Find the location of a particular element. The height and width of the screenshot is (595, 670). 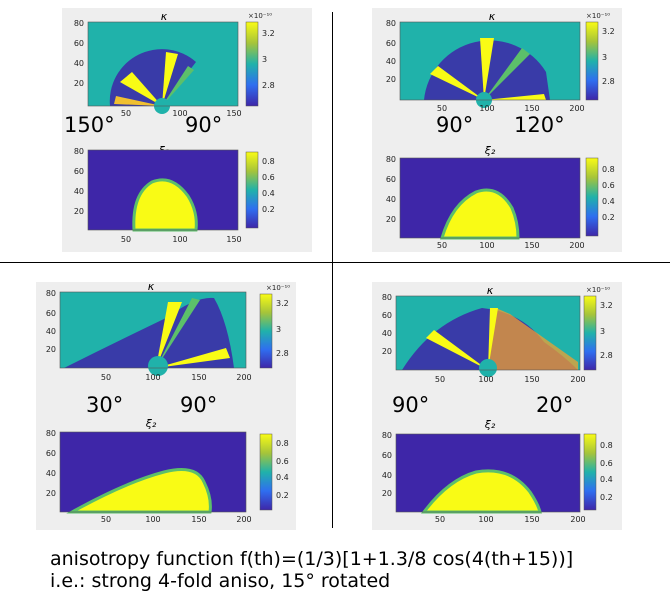

angle-label: 30° is located at coordinates (105, 405).